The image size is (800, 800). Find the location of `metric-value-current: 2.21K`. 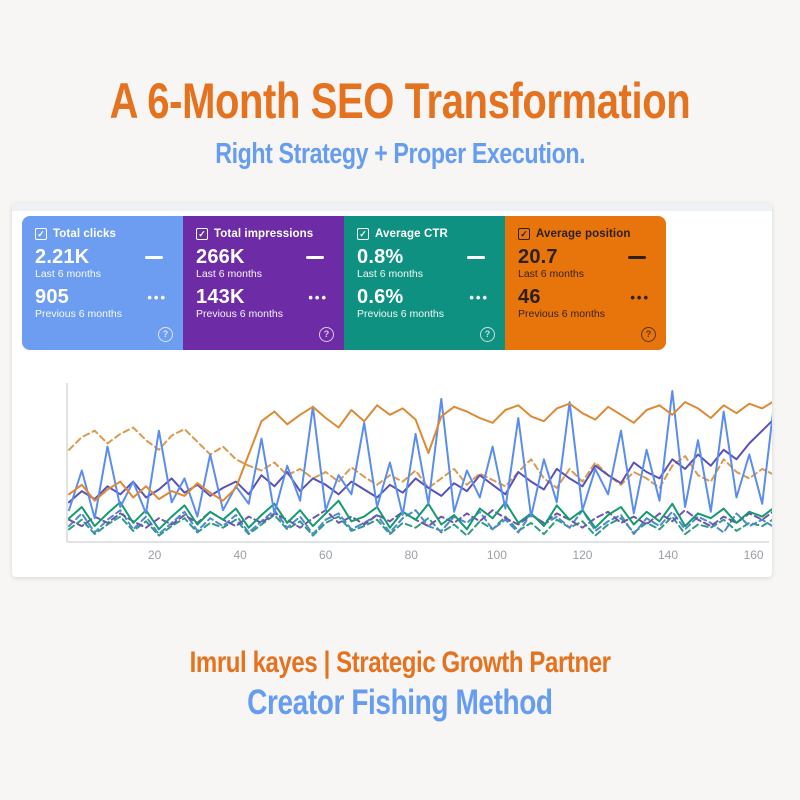

metric-value-current: 2.21K is located at coordinates (62, 257).